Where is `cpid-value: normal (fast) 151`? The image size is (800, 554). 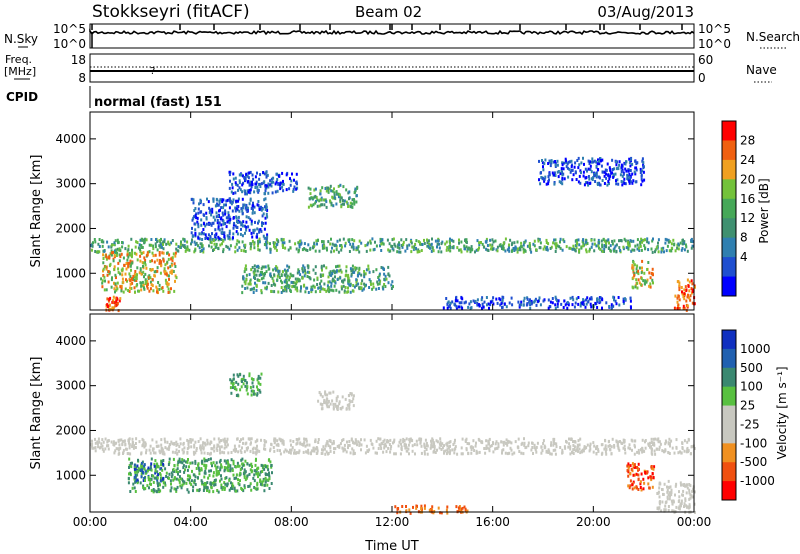 cpid-value: normal (fast) 151 is located at coordinates (158, 102).